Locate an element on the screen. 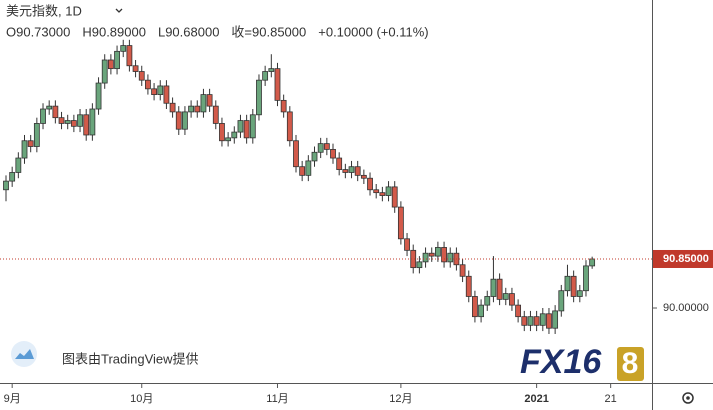  logo-text: FX16 is located at coordinates (561, 362).